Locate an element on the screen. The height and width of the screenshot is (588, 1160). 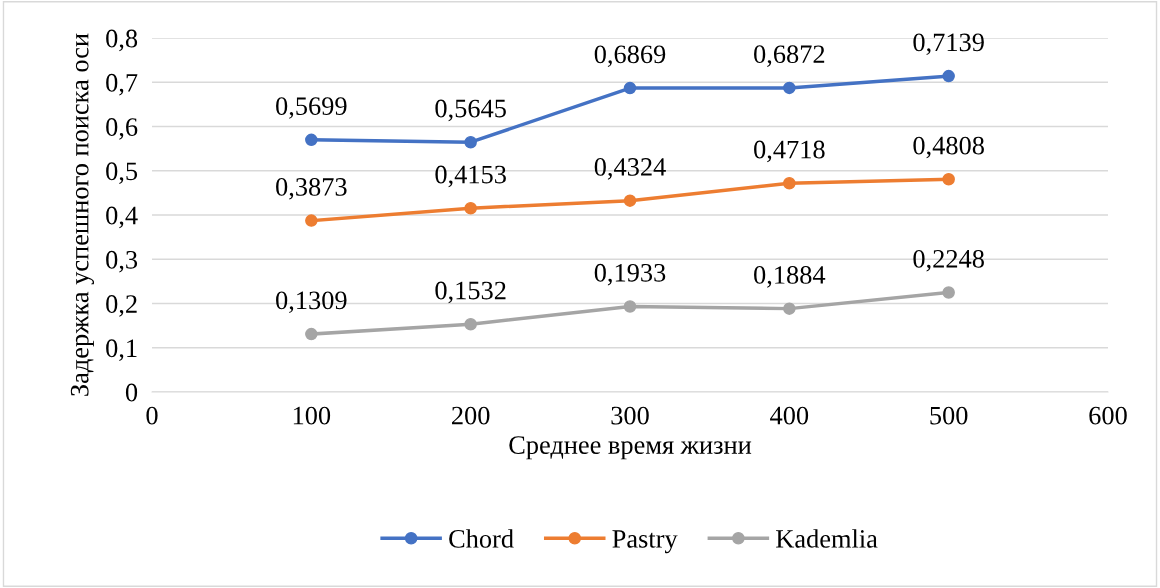
data-label: 0,4153 is located at coordinates (470, 176).